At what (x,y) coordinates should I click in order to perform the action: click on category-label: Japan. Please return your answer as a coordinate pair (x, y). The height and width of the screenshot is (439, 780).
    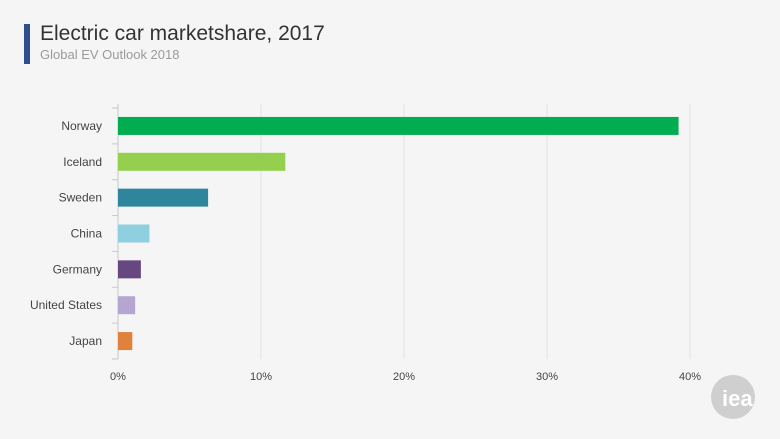
    Looking at the image, I should click on (85, 341).